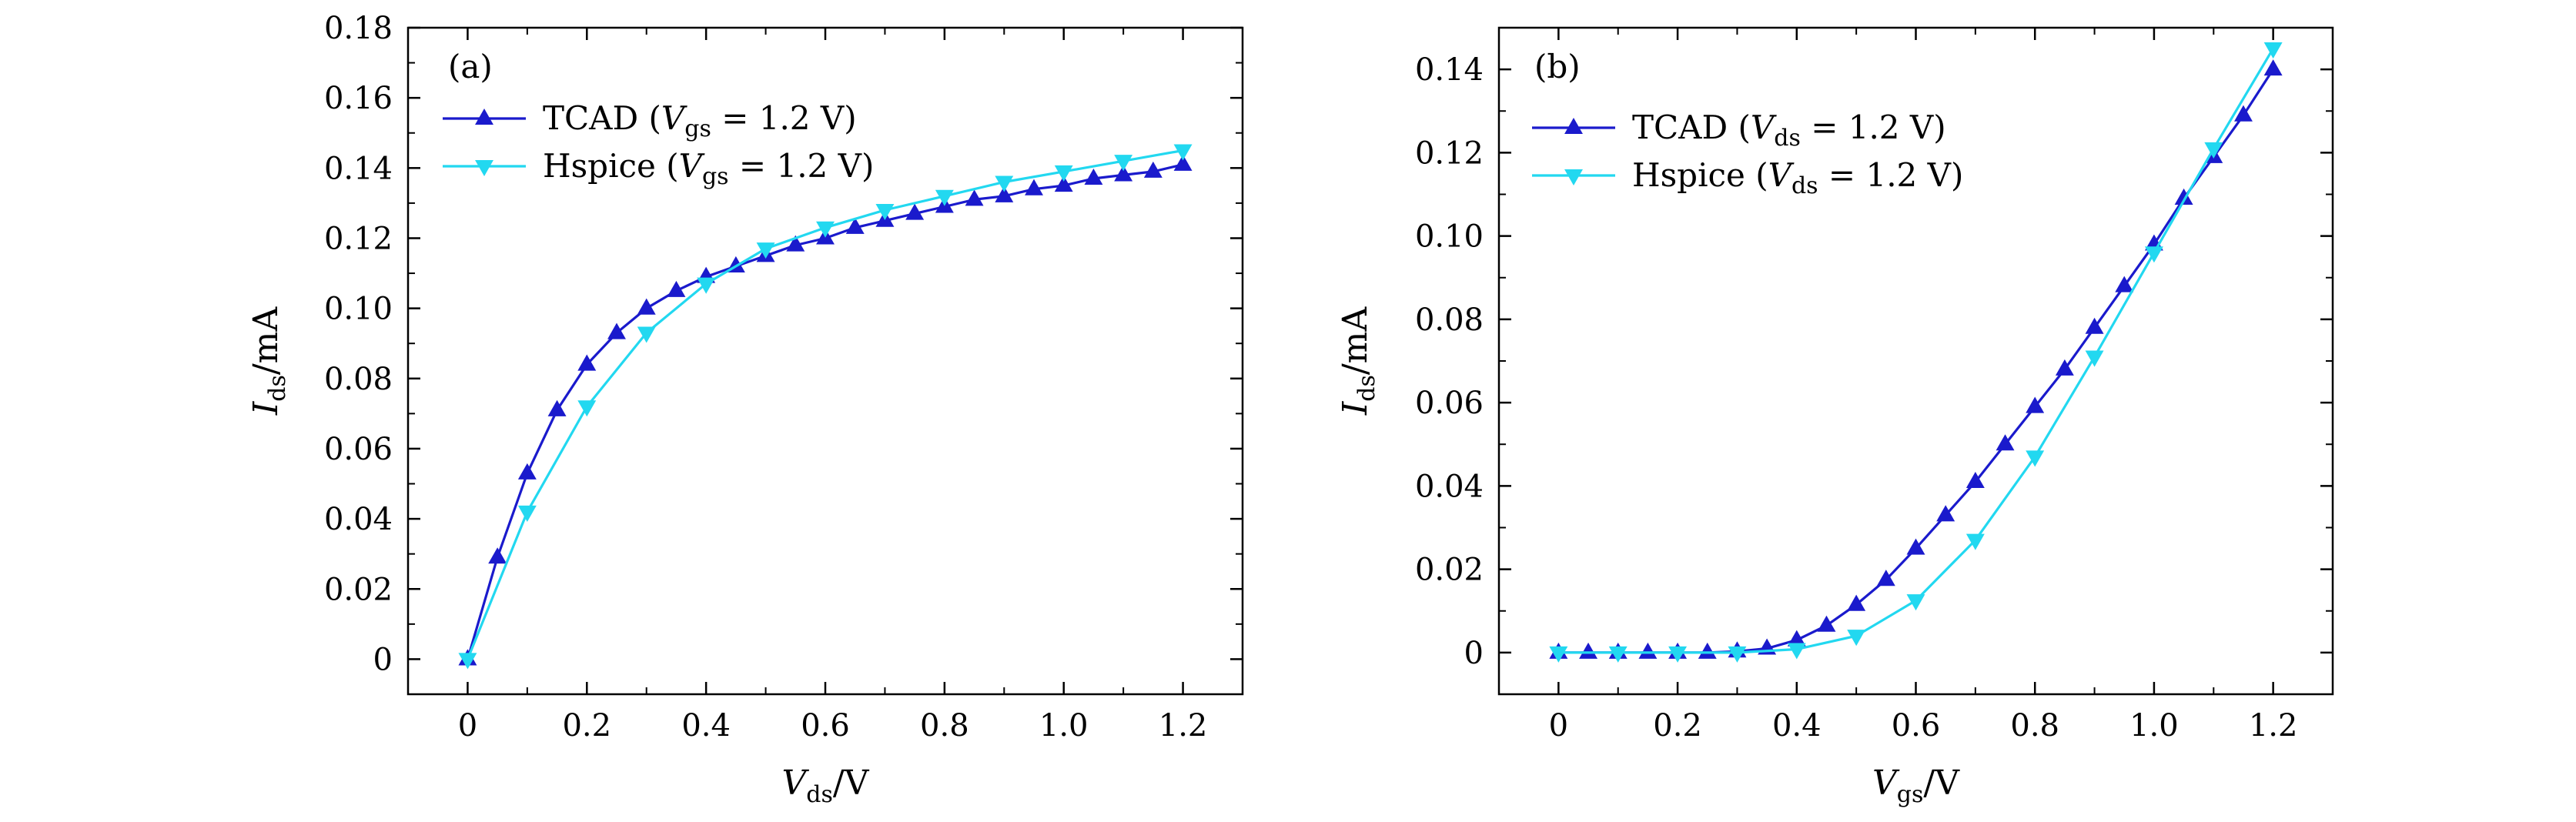 Image resolution: width=2576 pixels, height=822 pixels. What do you see at coordinates (820, 794) in the screenshot?
I see `x-axis-label-sub: ds` at bounding box center [820, 794].